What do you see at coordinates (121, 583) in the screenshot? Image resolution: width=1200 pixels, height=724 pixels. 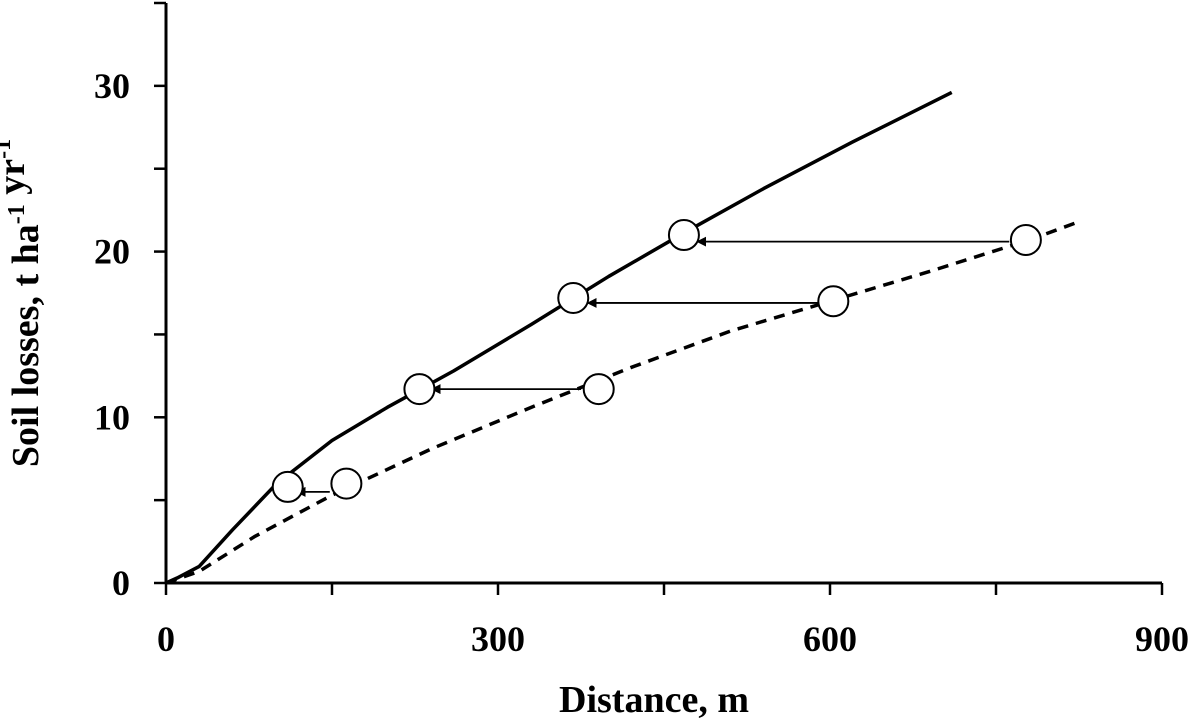 I see `y-tick-label: 0` at bounding box center [121, 583].